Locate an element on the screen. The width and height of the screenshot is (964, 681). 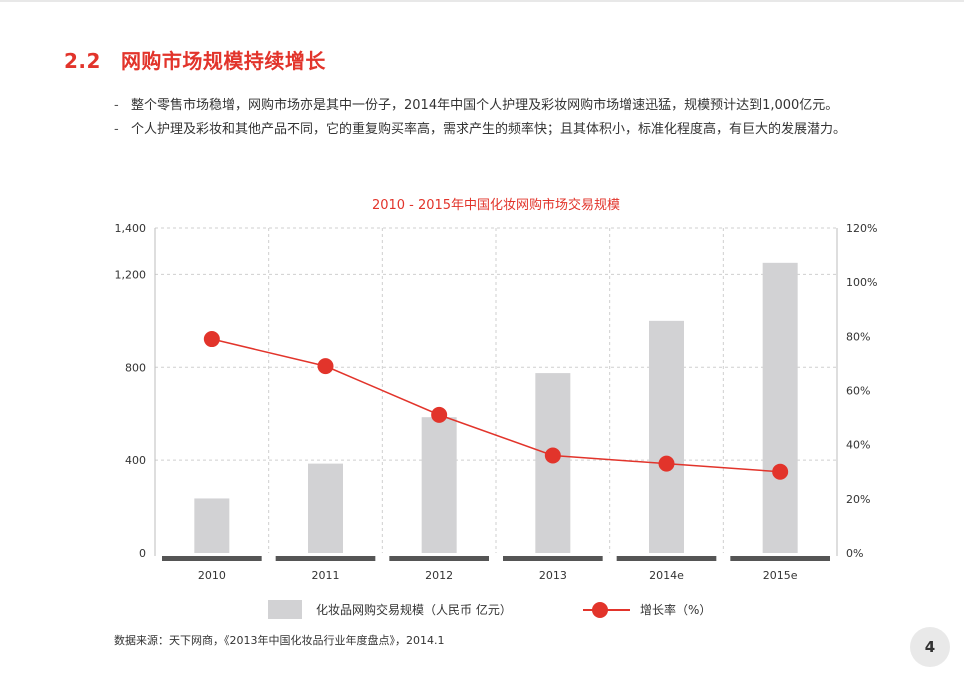
page-number: 4 is located at coordinates (930, 647).